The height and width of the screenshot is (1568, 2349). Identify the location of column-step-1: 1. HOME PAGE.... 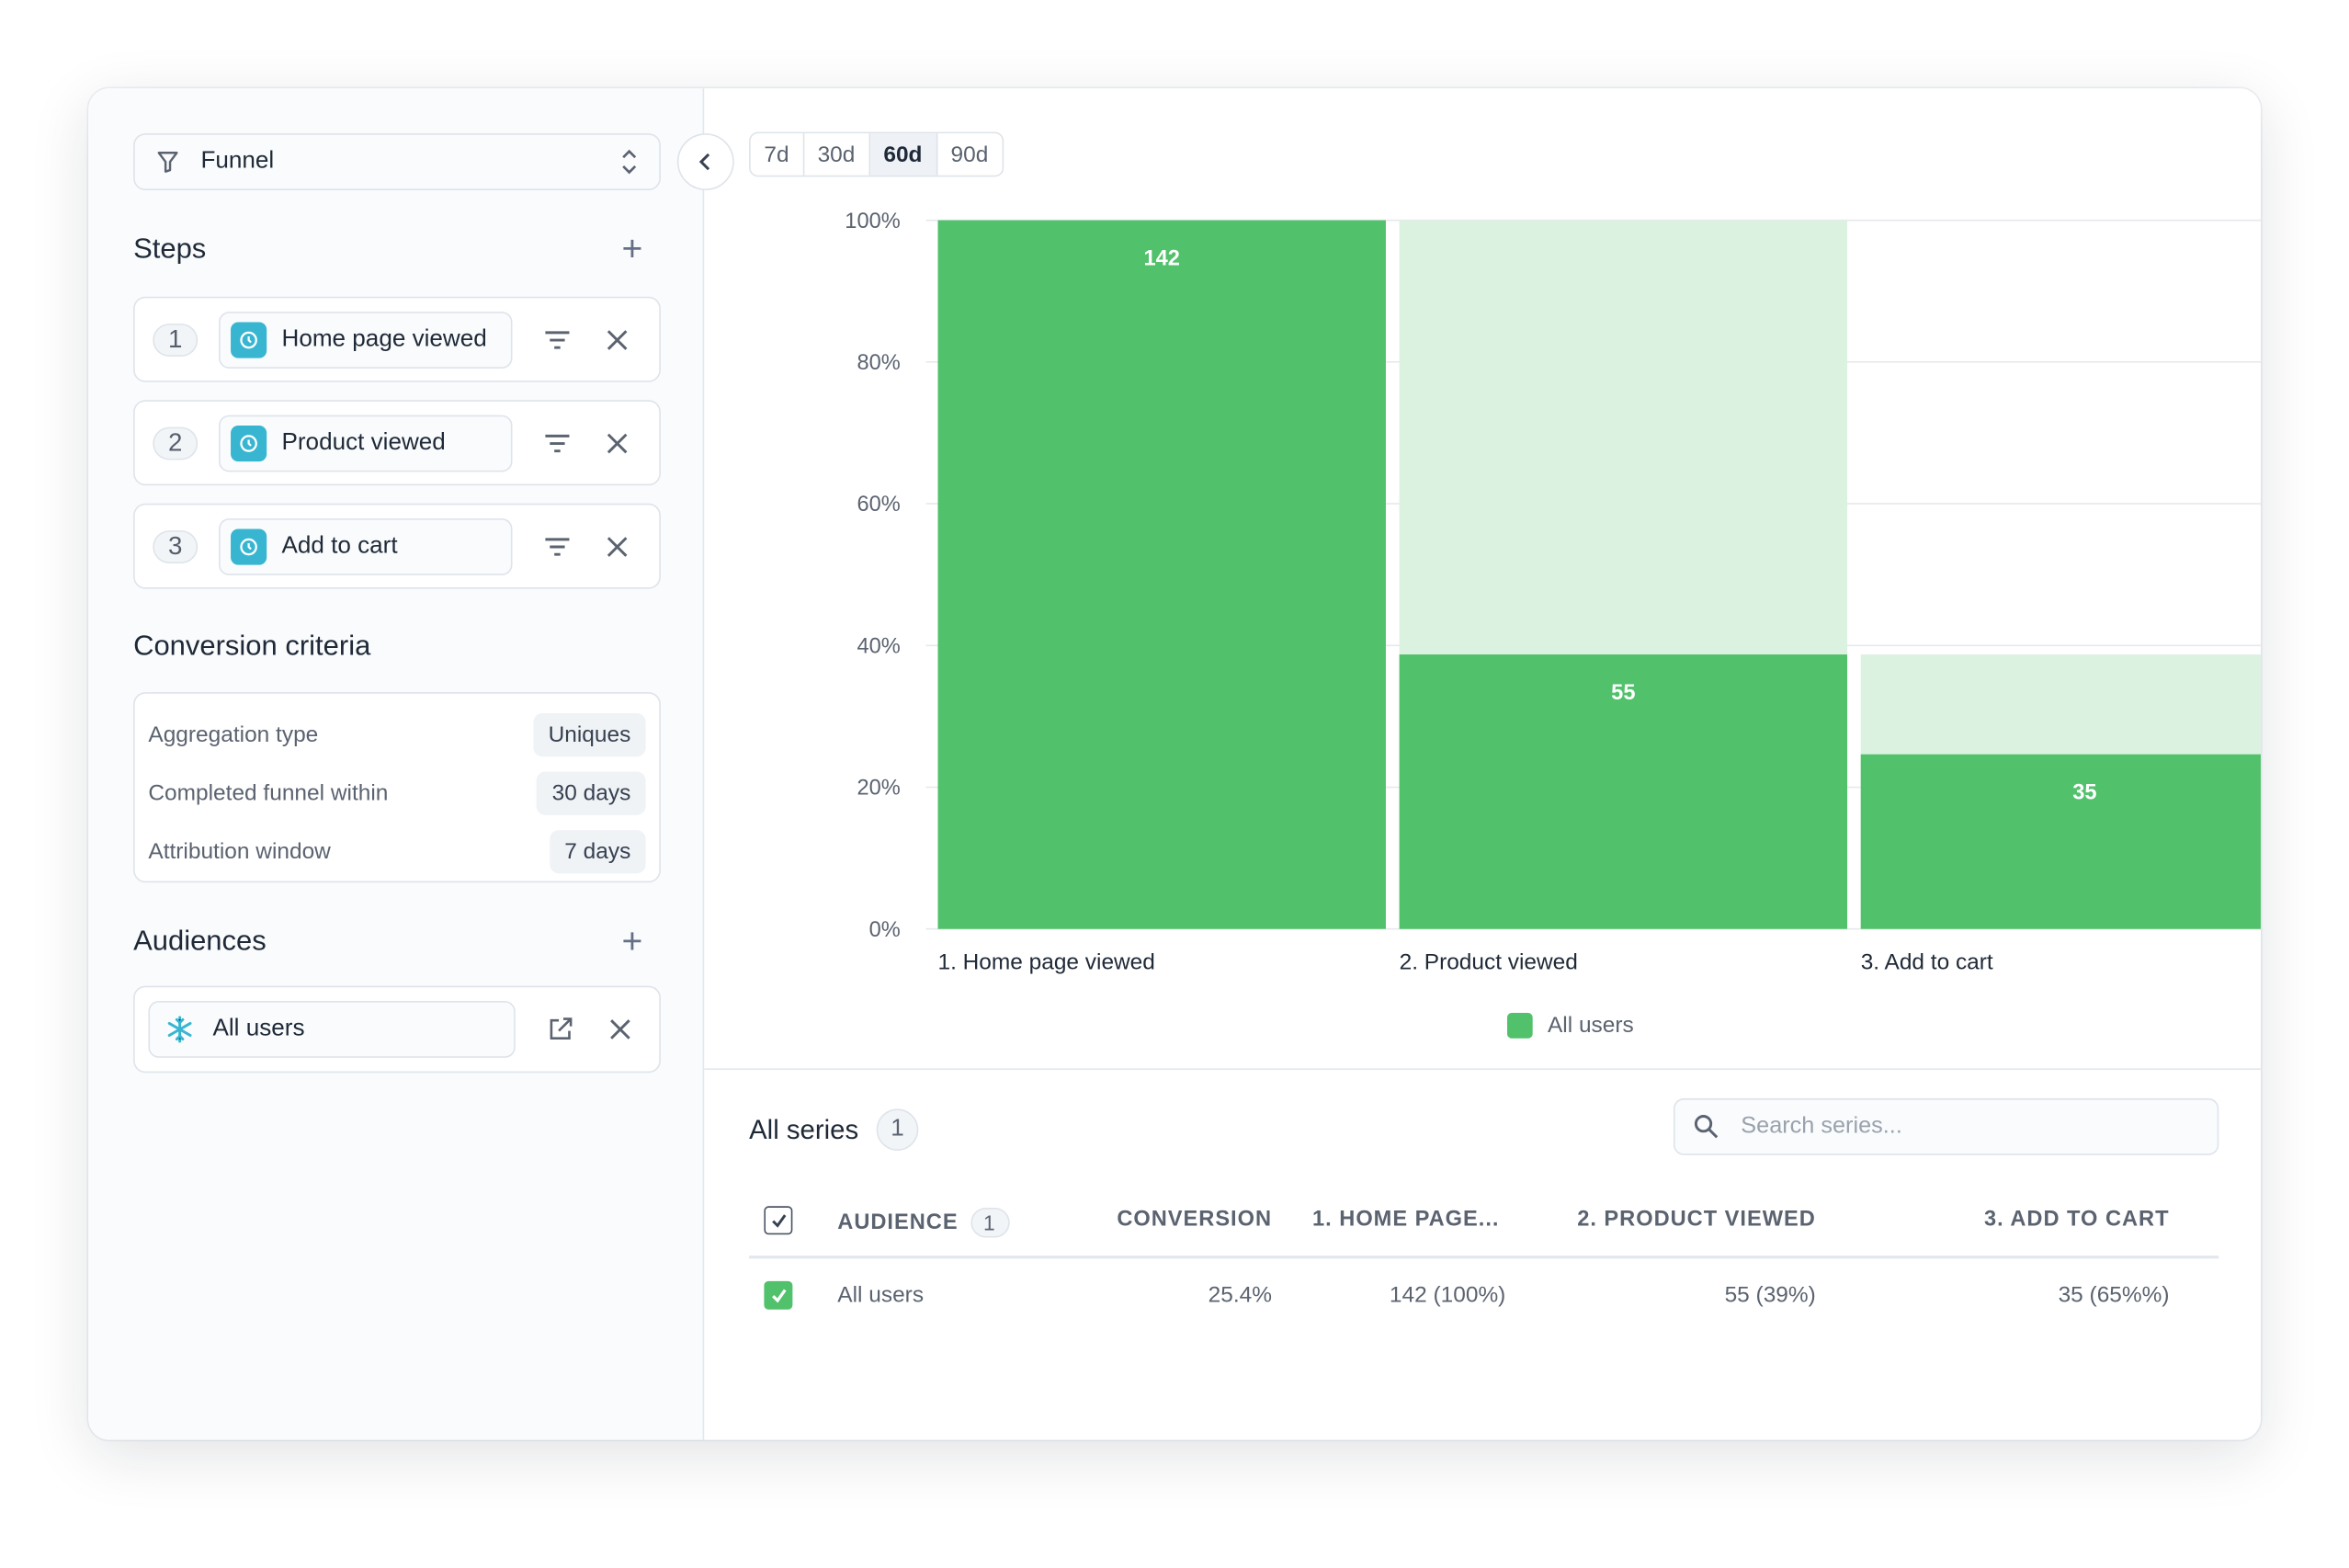
(1406, 1220).